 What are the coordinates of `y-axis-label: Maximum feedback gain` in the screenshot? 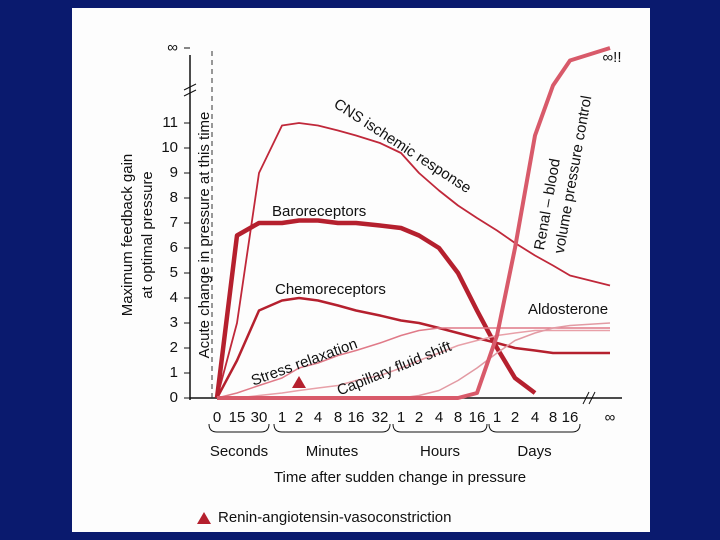 It's located at (127, 235).